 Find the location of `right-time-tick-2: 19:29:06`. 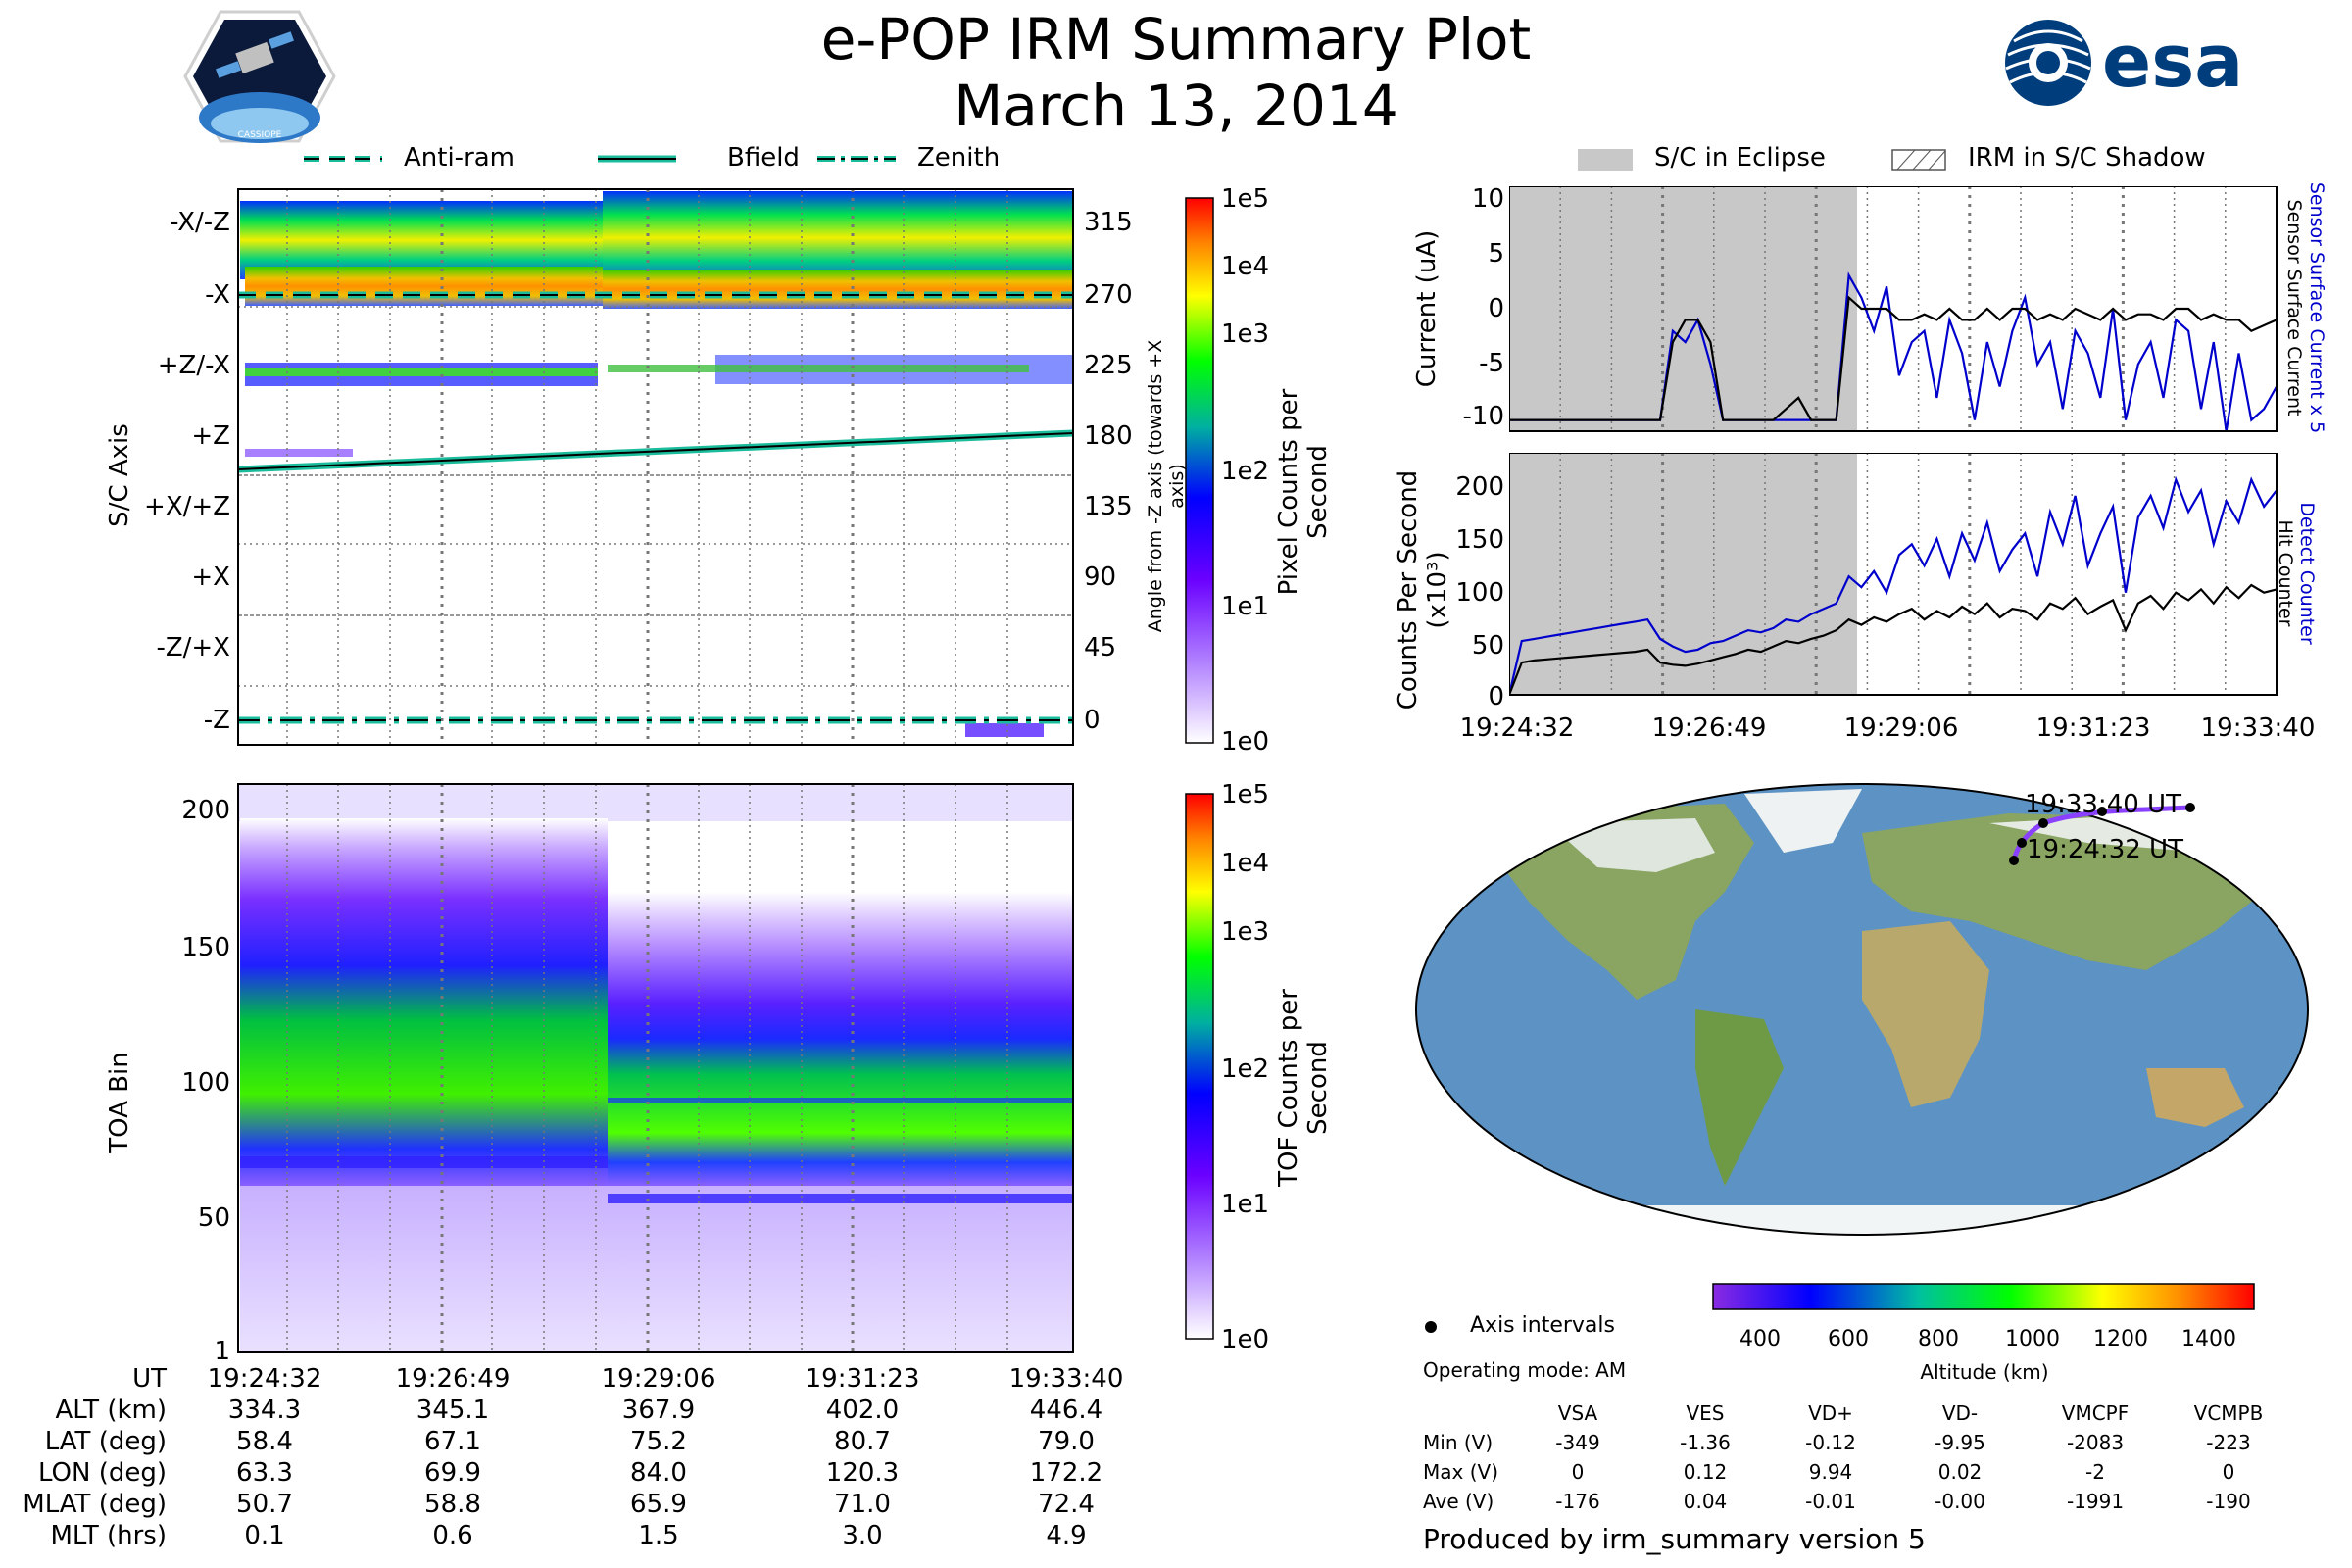

right-time-tick-2: 19:29:06 is located at coordinates (1901, 728).